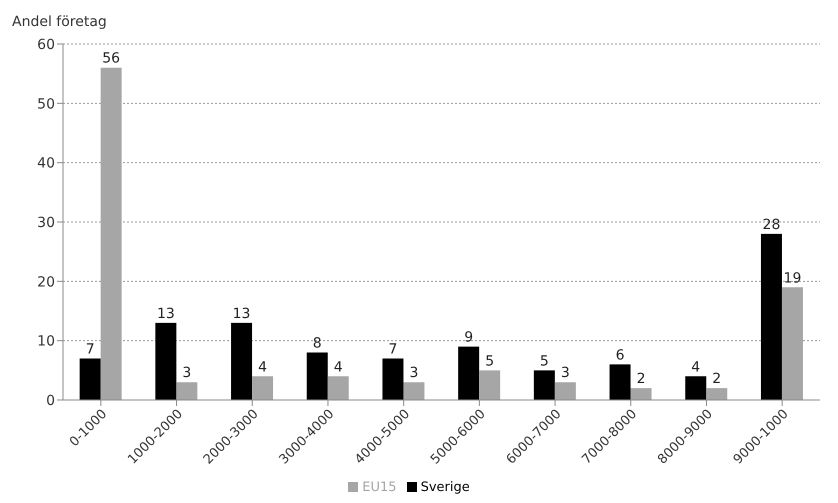 The image size is (838, 503). I want to click on y-axis-title: Andel företag, so click(59, 22).